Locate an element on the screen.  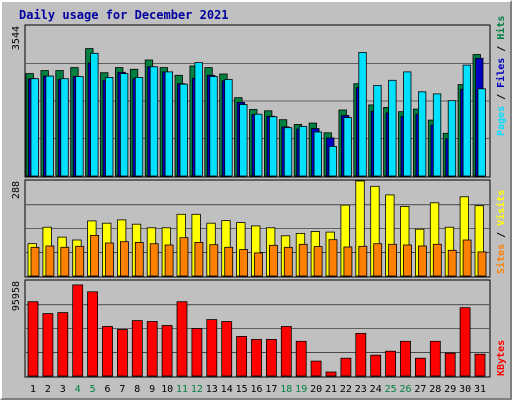
legend-pages: Pages is located at coordinates (501, 121).